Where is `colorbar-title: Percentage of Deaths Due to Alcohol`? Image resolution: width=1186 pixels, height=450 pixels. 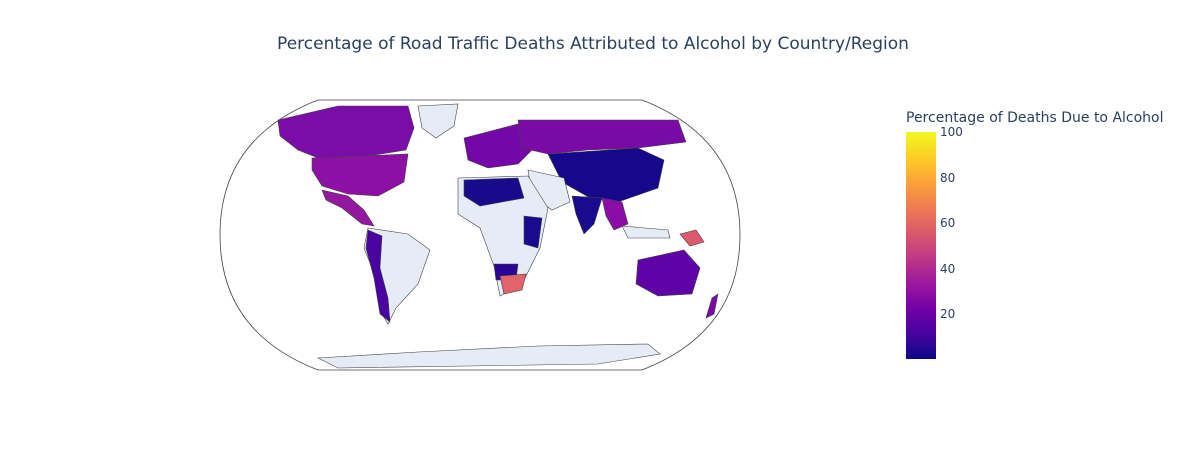 colorbar-title: Percentage of Deaths Due to Alcohol is located at coordinates (1035, 118).